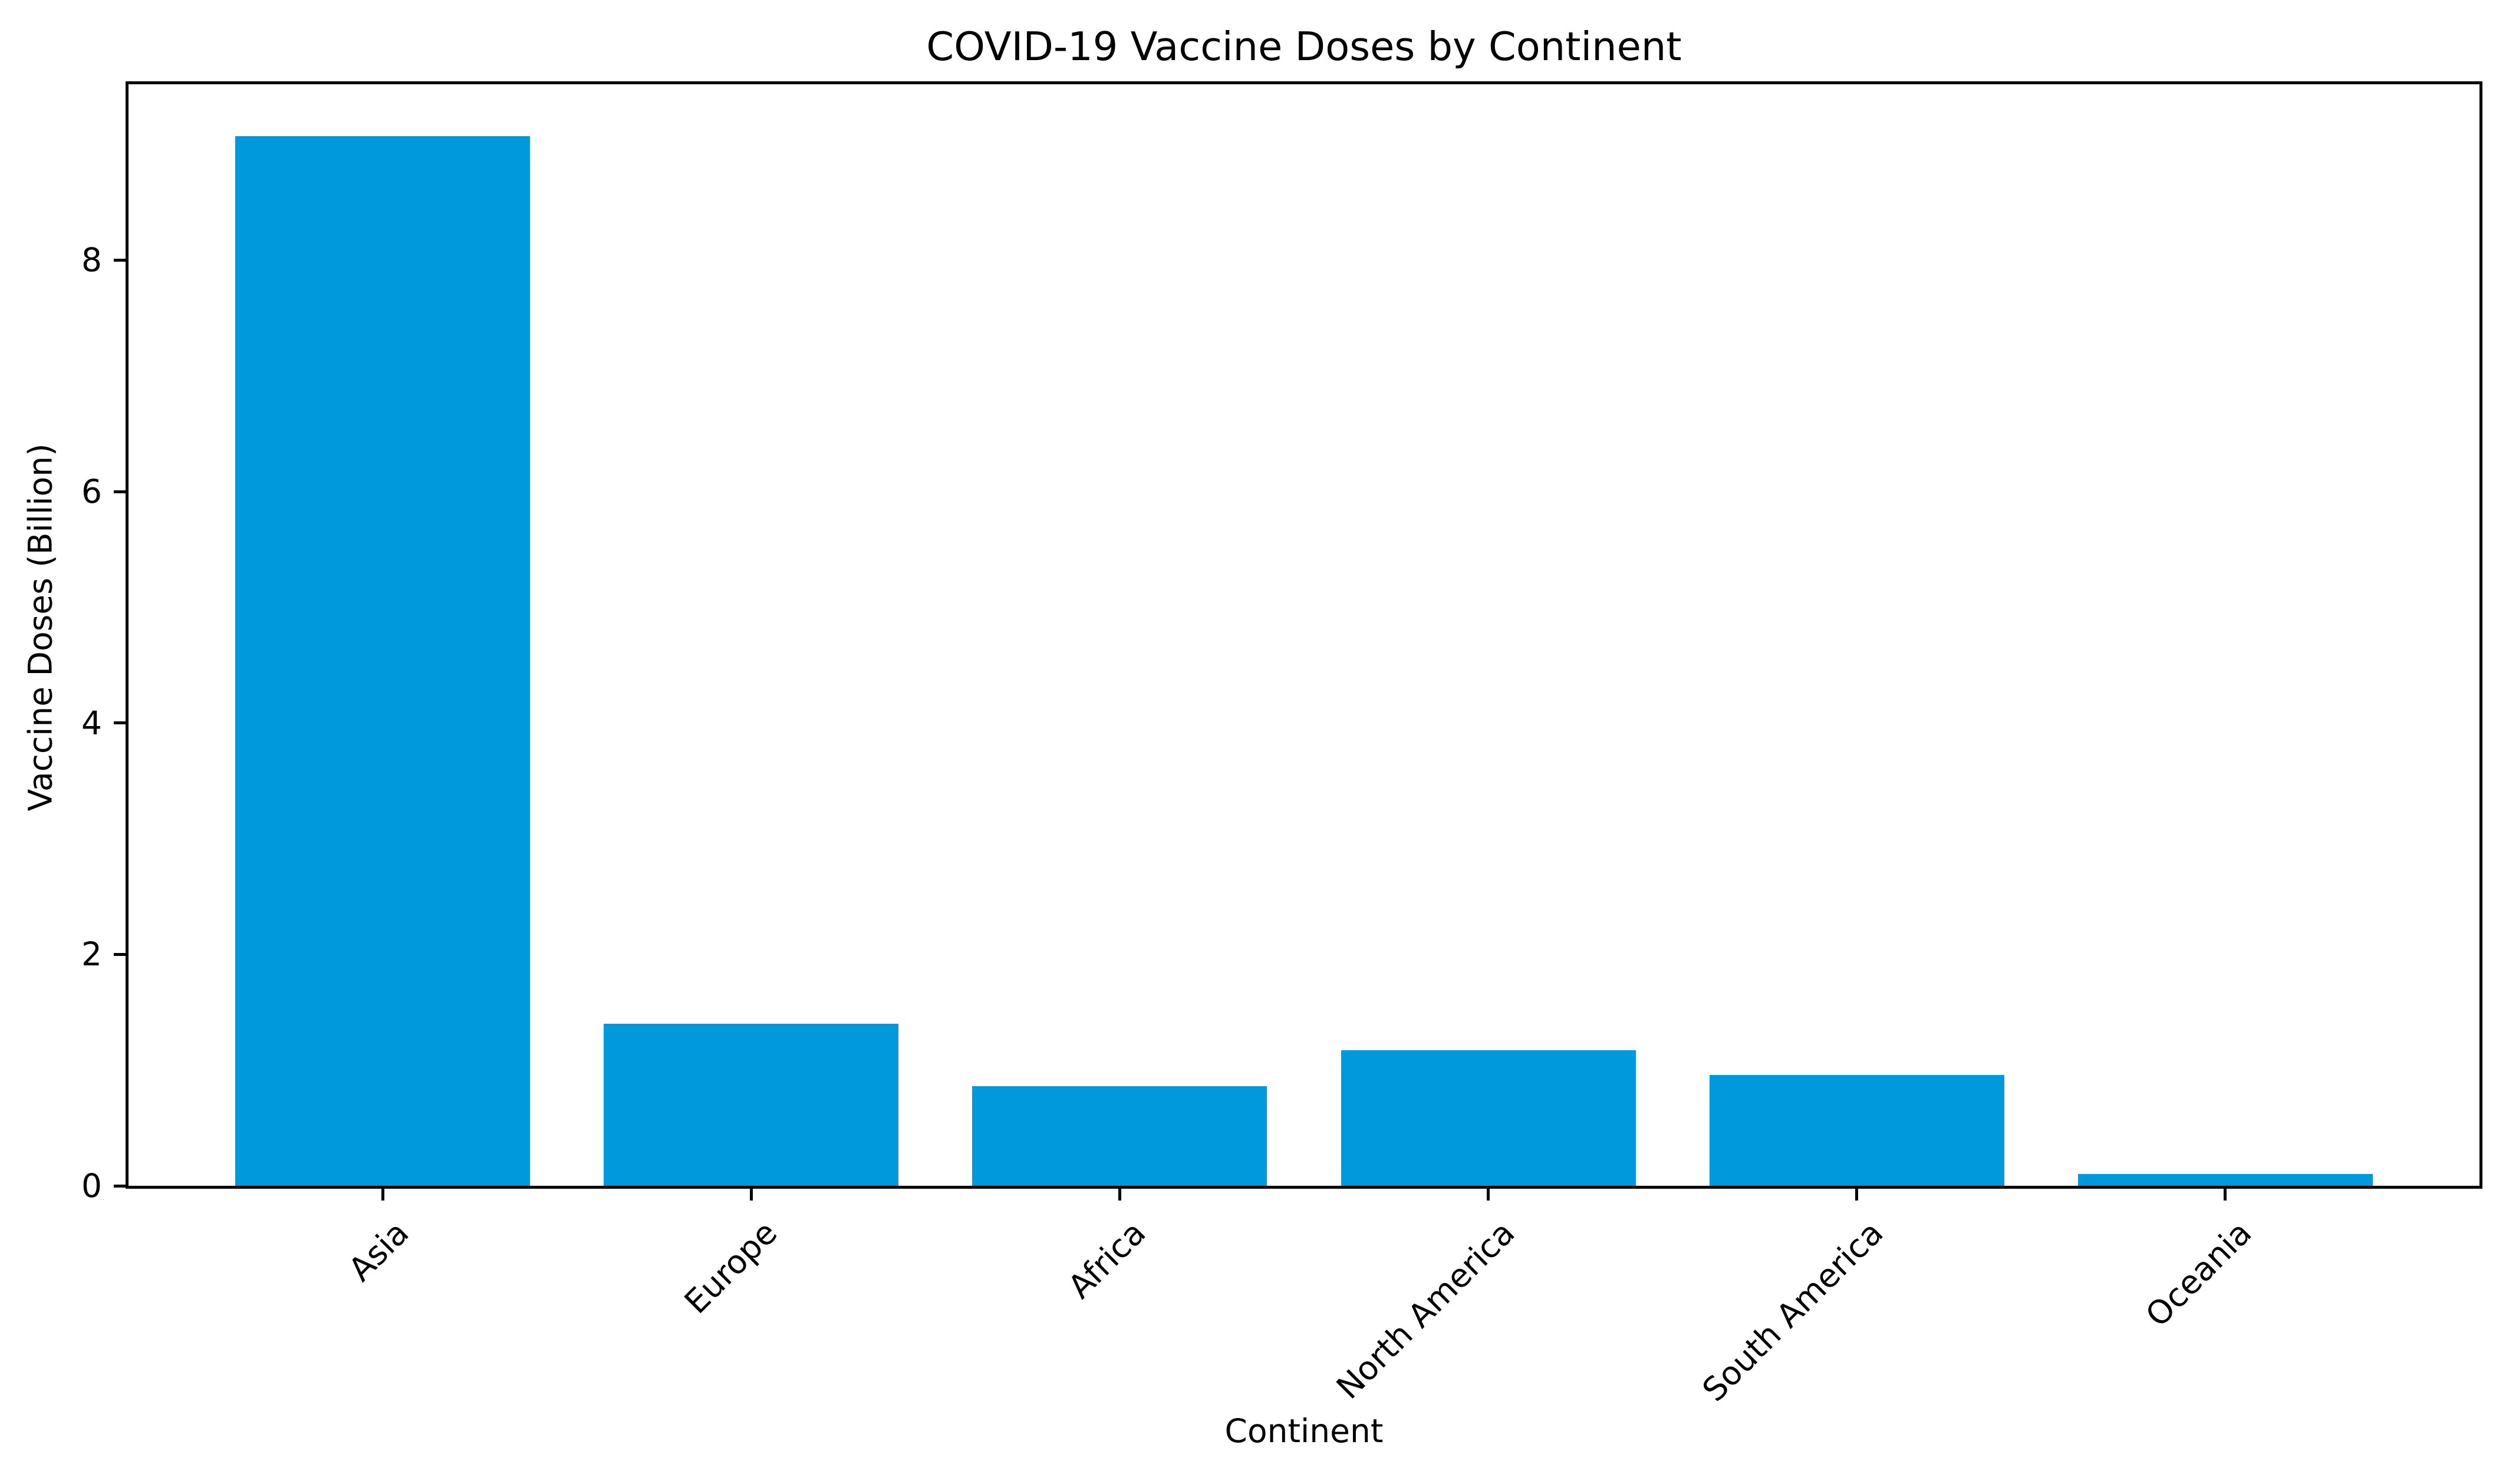 Image resolution: width=2506 pixels, height=1484 pixels. I want to click on bar-europe, so click(751, 1105).